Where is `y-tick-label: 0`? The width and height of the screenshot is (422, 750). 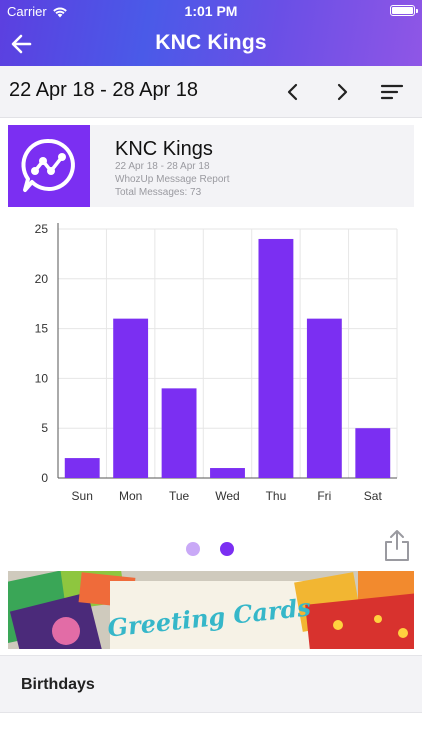
y-tick-label: 0 is located at coordinates (44, 478).